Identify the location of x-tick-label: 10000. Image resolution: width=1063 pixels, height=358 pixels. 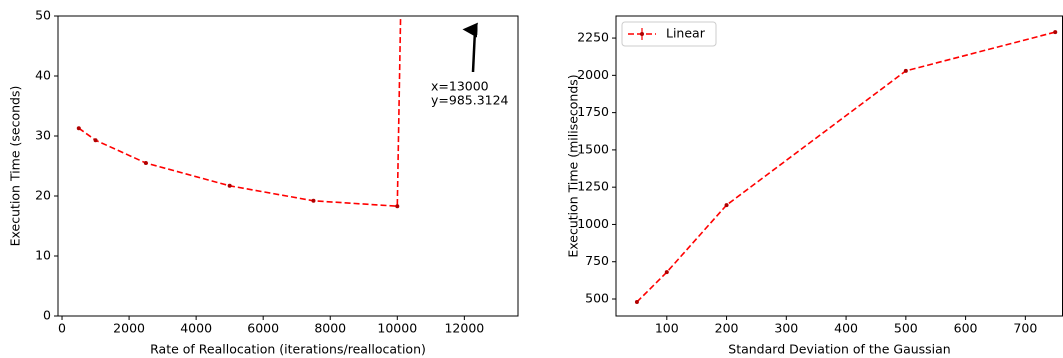
(397, 328).